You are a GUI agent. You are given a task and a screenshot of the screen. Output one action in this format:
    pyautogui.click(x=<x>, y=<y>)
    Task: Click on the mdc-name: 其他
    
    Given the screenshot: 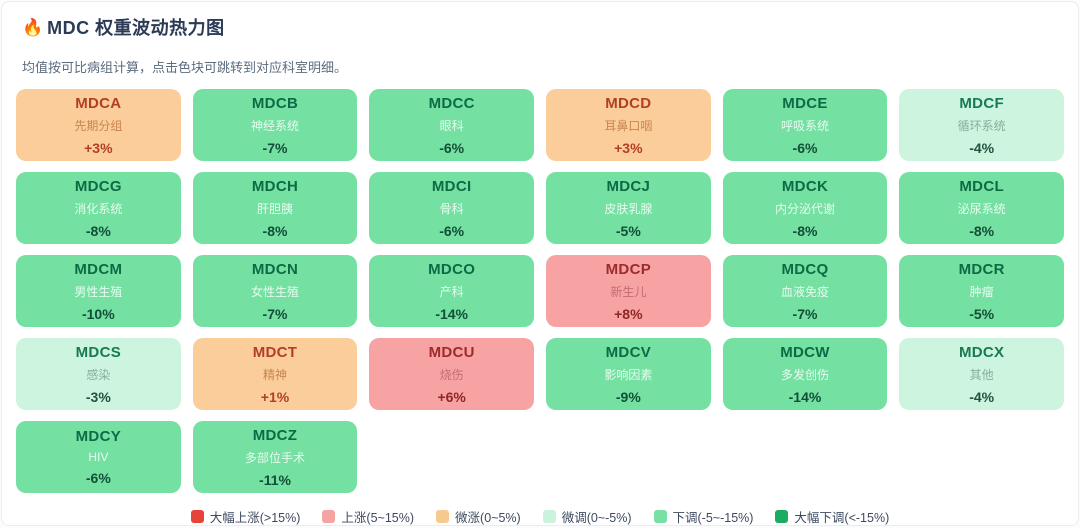 What is the action you would take?
    pyautogui.click(x=981, y=374)
    